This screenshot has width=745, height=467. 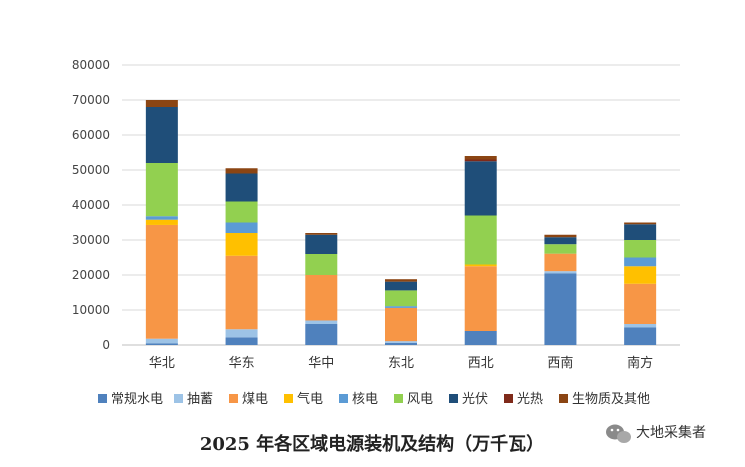 I want to click on legend-item: 风电, so click(x=413, y=399).